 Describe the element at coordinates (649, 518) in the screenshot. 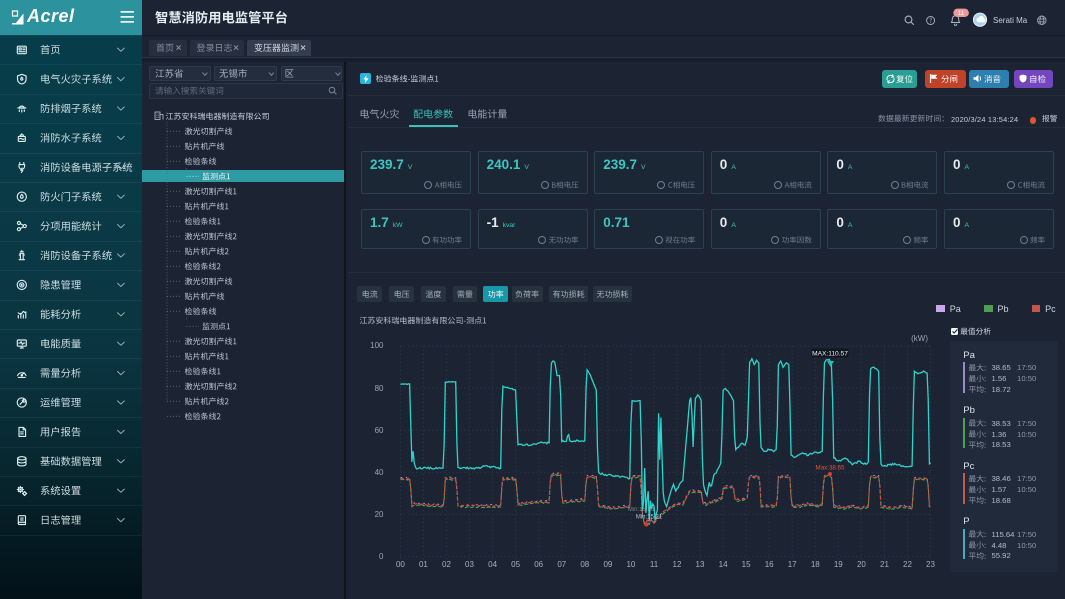

I see `svg-text: Min:15.21` at that location.